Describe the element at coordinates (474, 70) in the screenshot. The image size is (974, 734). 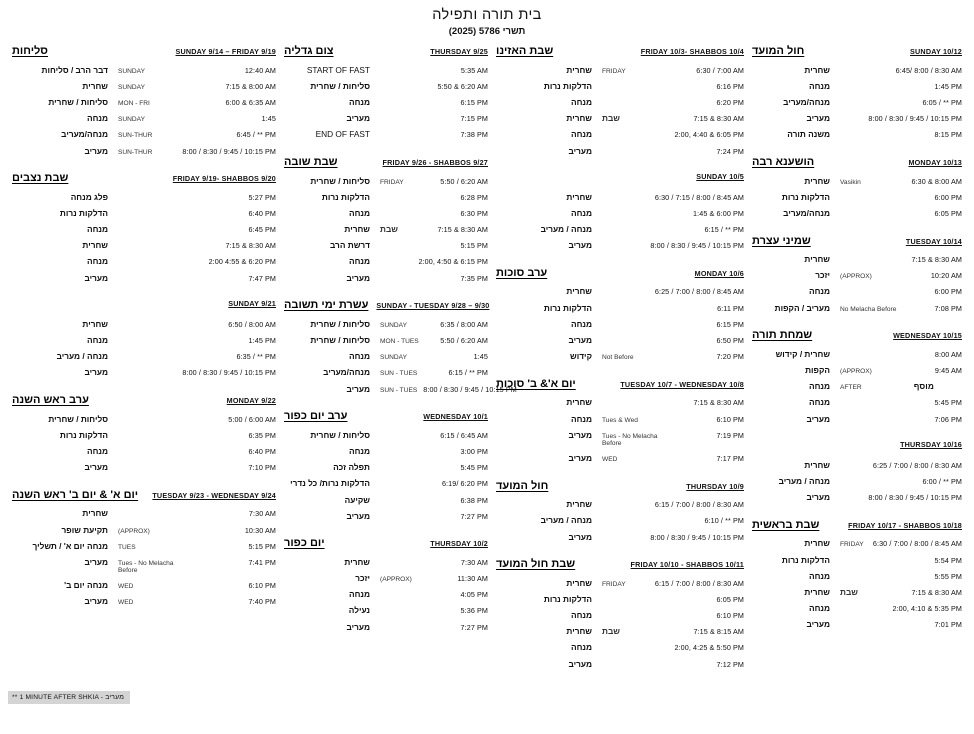
I see `row-time: 5:35 AM` at that location.